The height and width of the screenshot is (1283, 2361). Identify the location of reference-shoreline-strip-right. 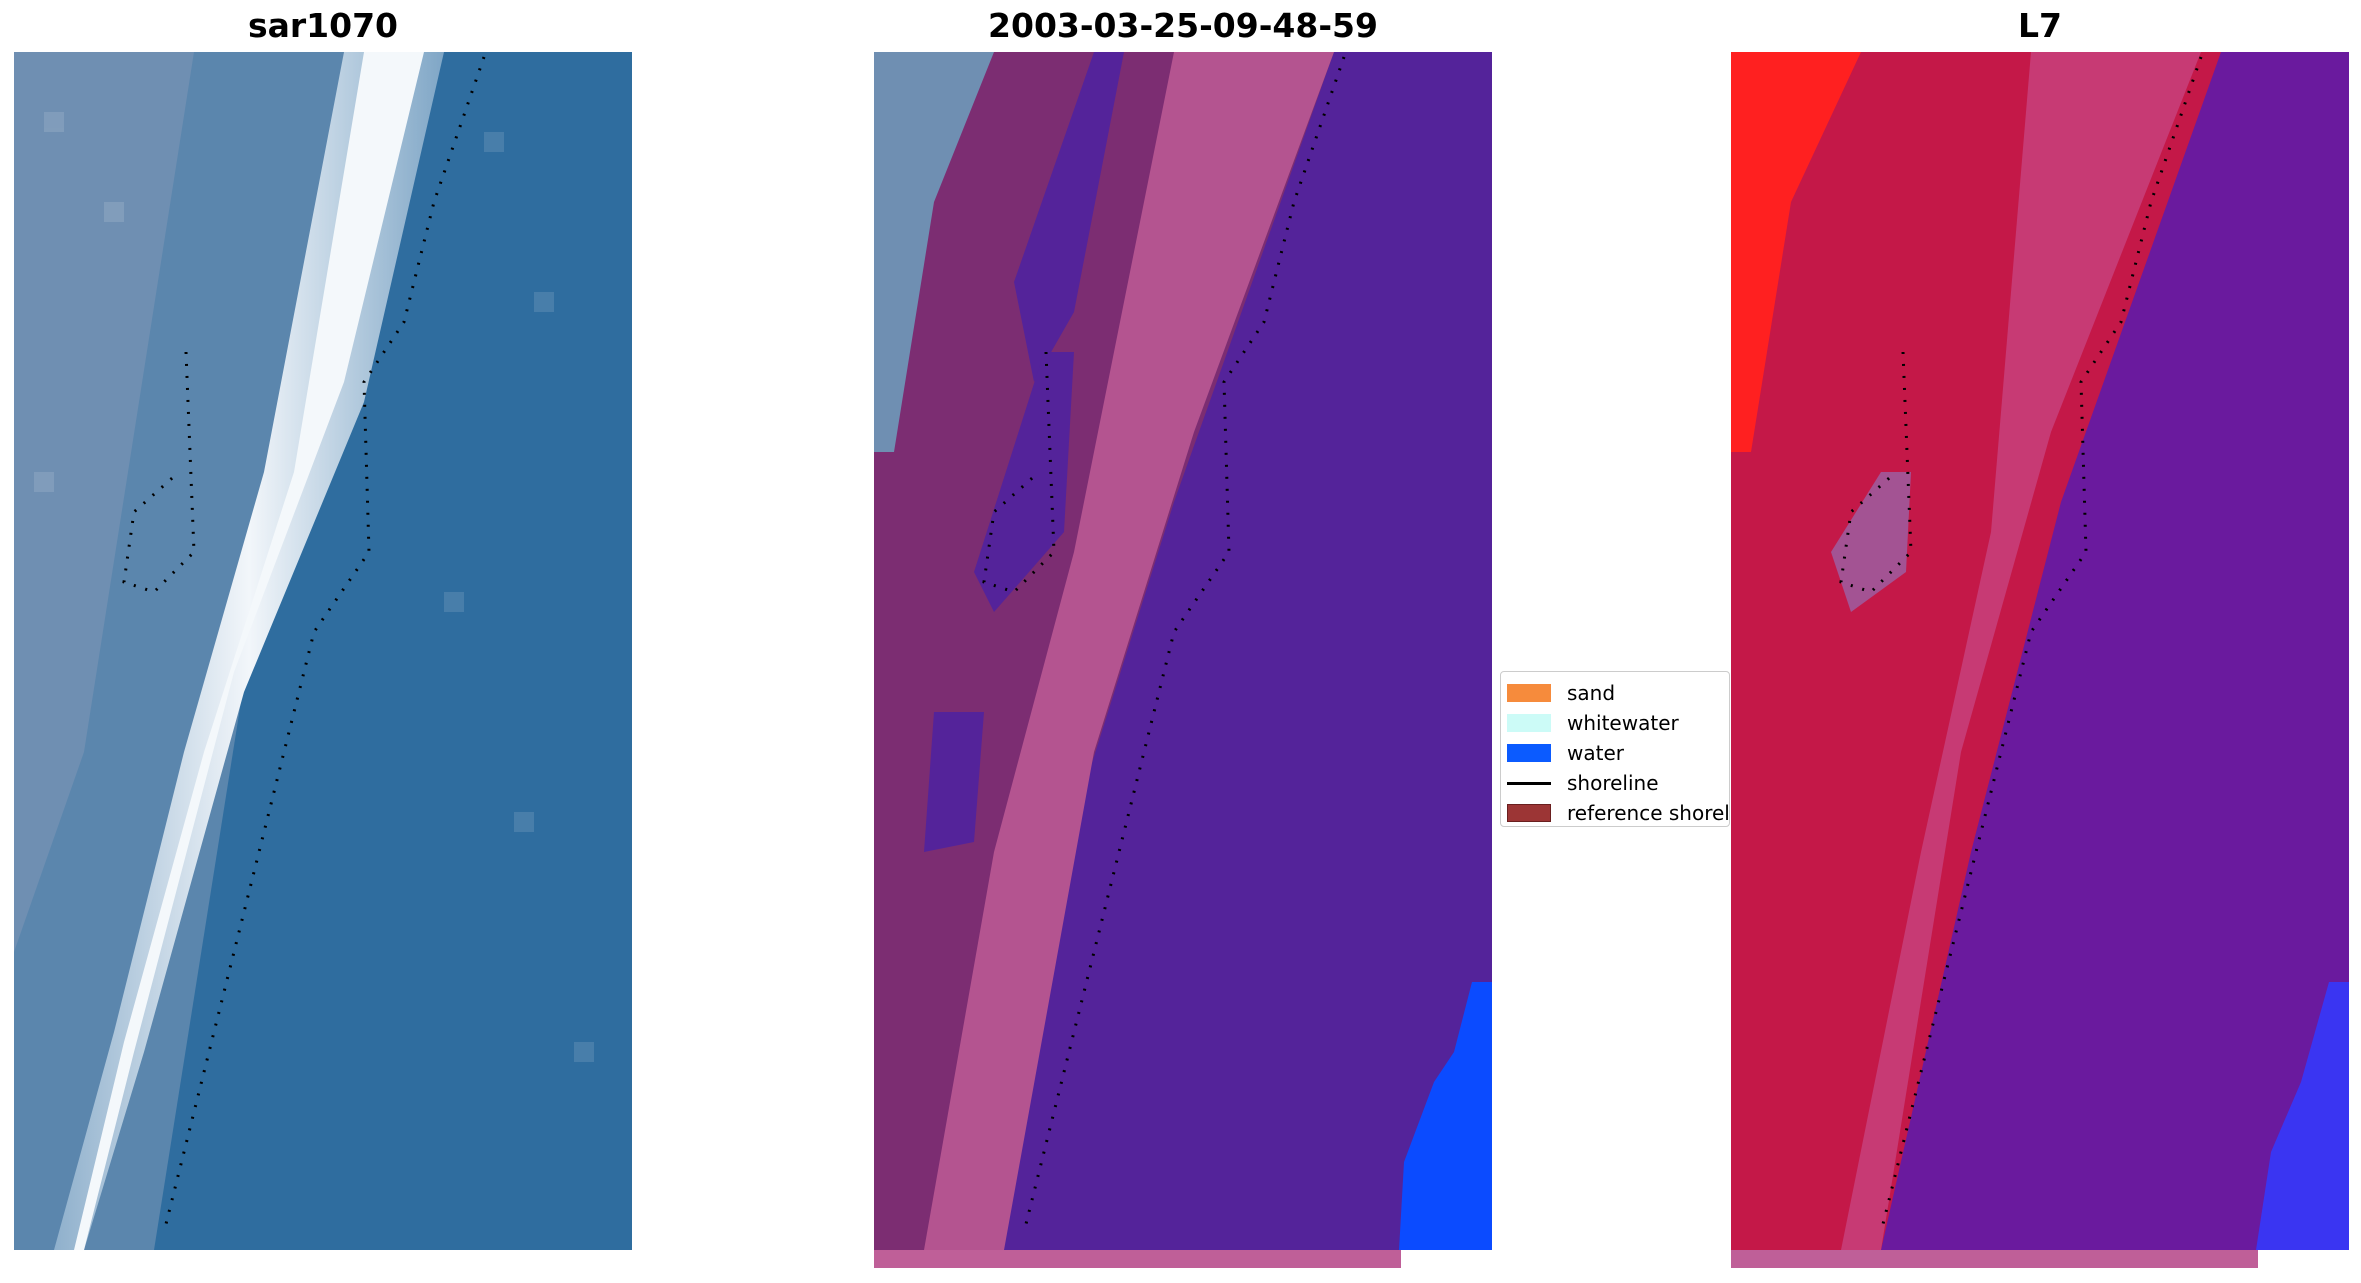
(1994, 1259).